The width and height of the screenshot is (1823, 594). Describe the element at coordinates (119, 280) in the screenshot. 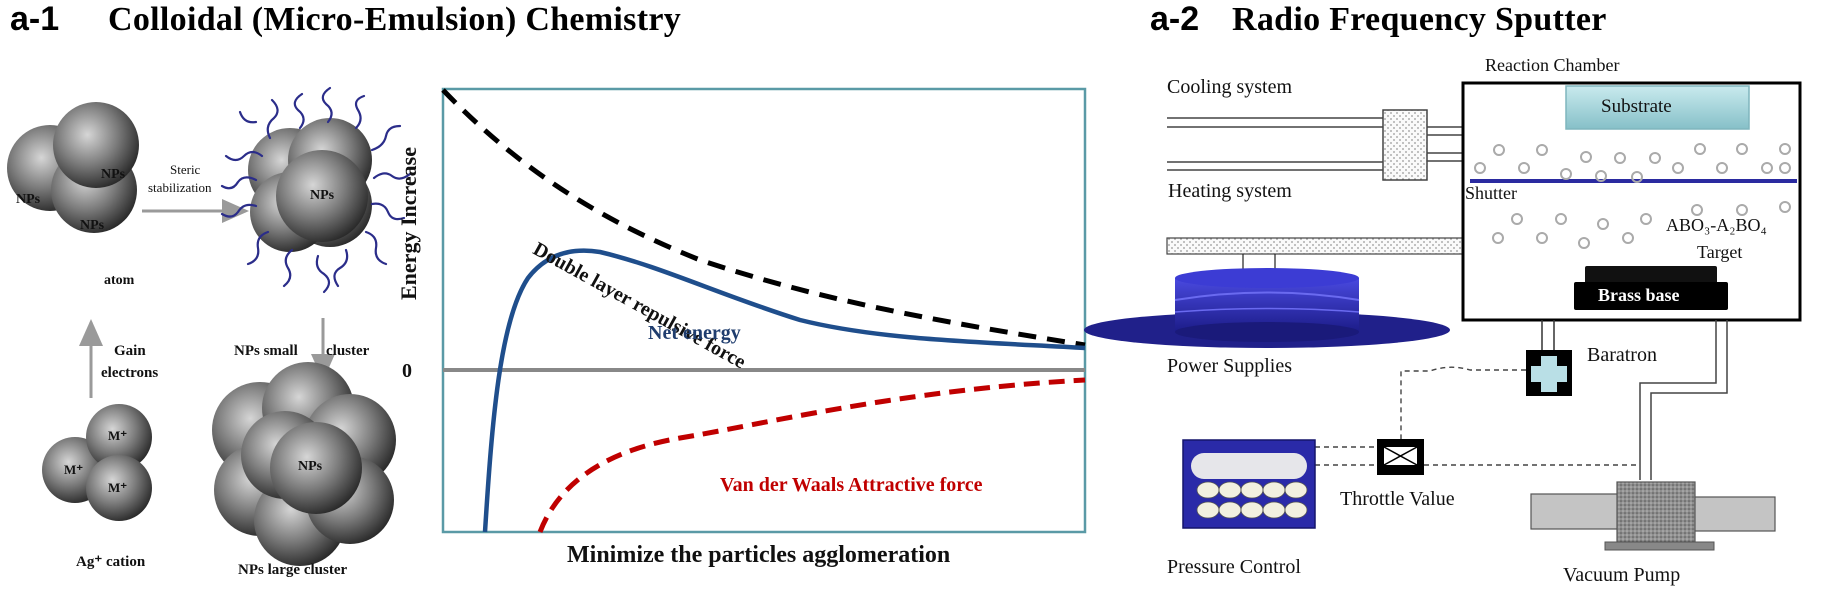

I see `atom-caption: atom` at that location.